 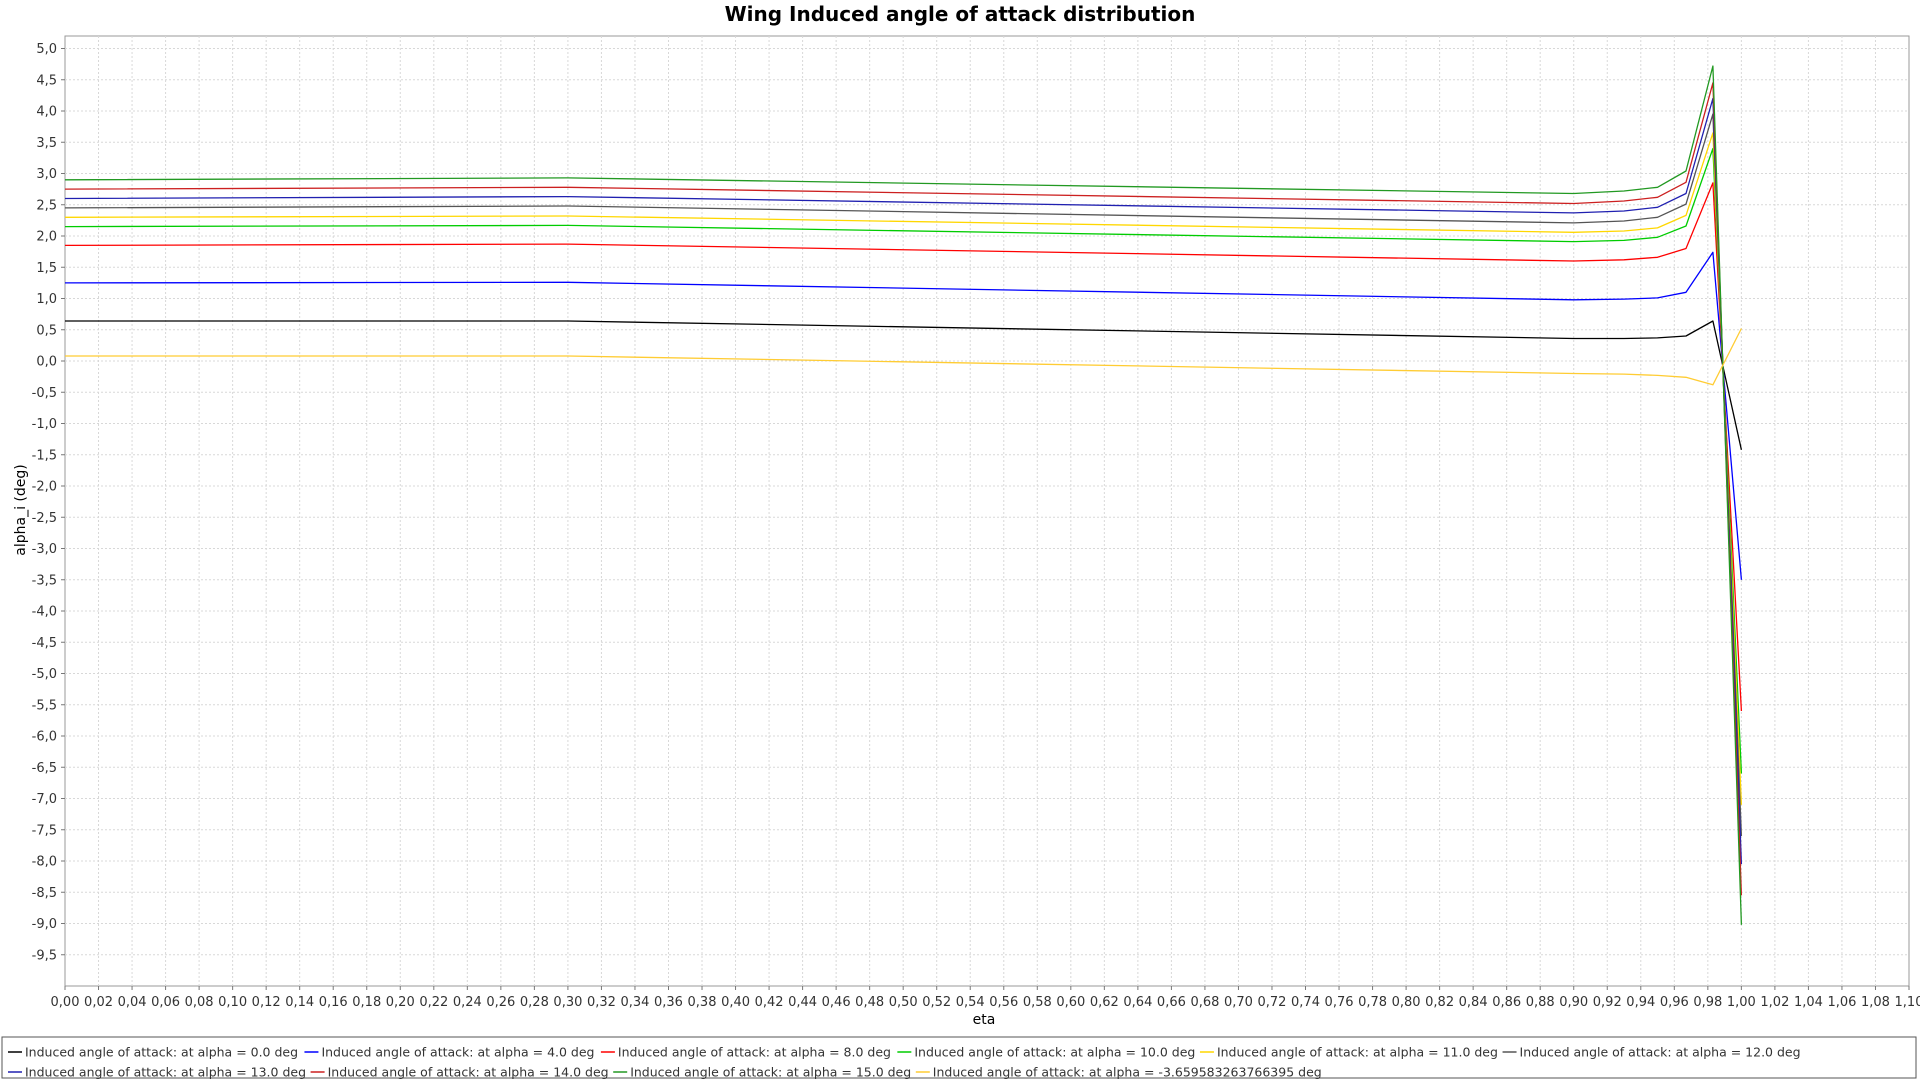 What do you see at coordinates (65, 1002) in the screenshot?
I see `x-tick-label: 0,00` at bounding box center [65, 1002].